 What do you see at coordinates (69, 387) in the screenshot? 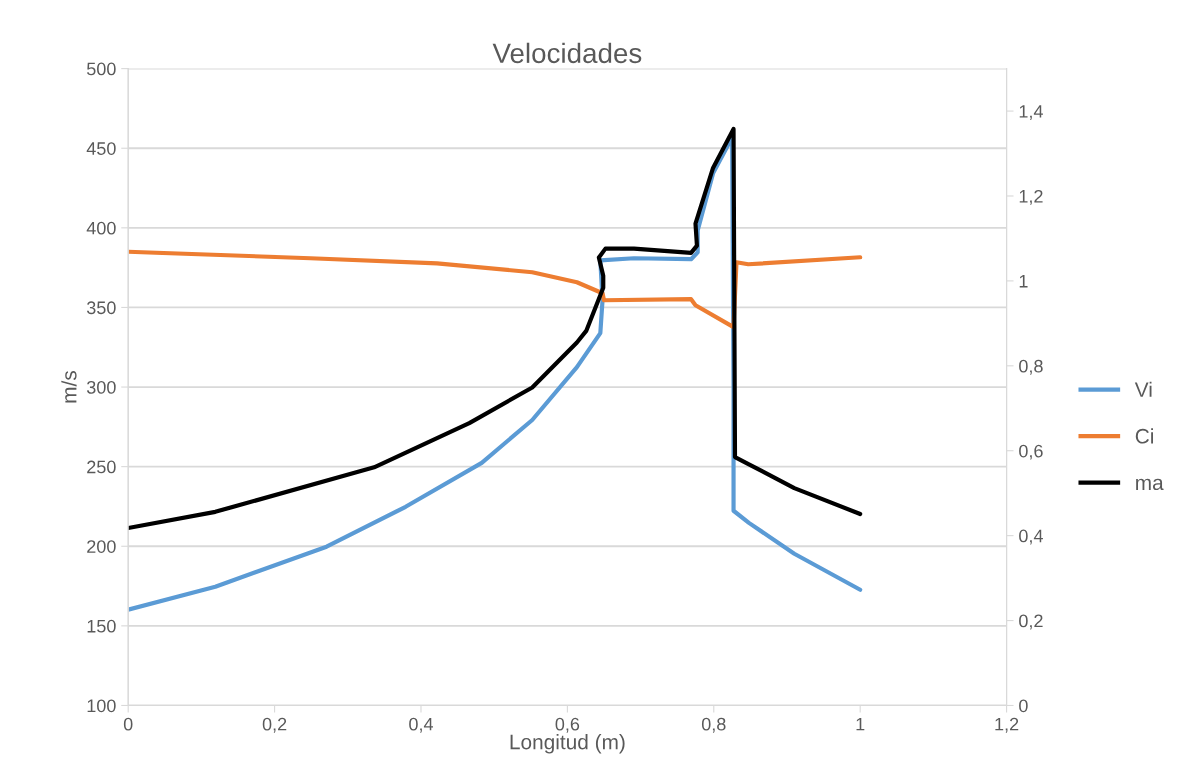
I see `y-axis-title: m/s` at bounding box center [69, 387].